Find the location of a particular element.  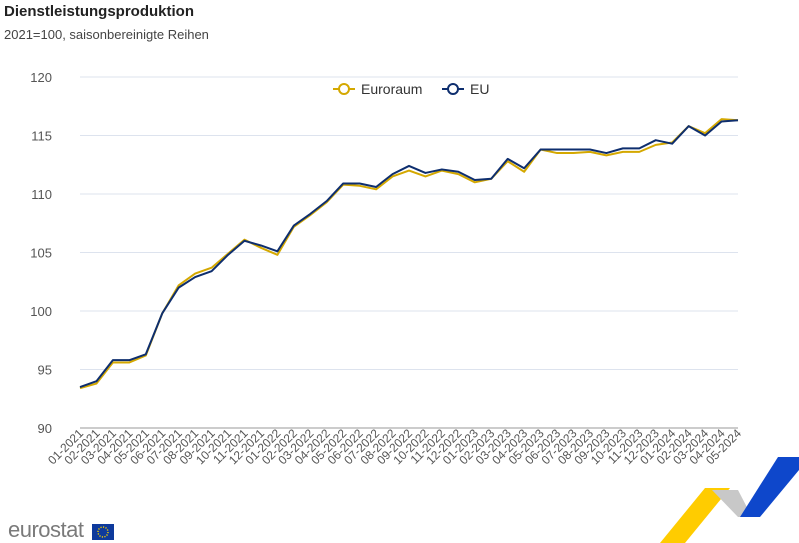

eurostat-logo: eurostat is located at coordinates (61, 530).